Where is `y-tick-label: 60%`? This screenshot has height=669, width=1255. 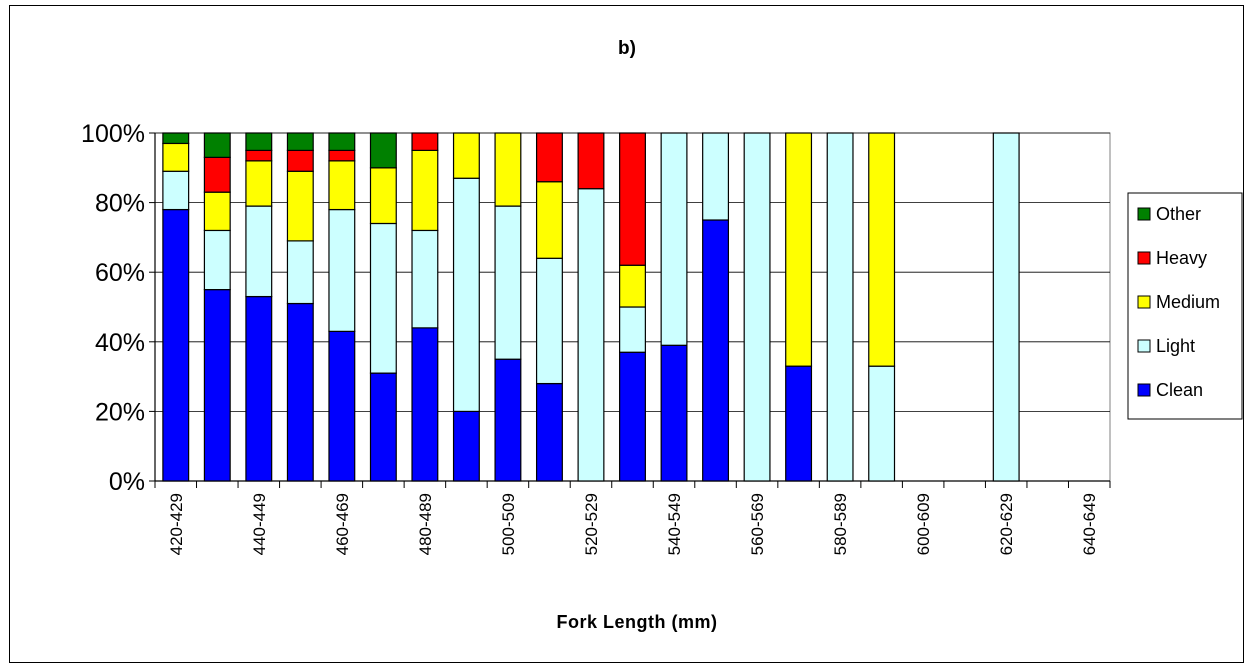
y-tick-label: 60% is located at coordinates (120, 273).